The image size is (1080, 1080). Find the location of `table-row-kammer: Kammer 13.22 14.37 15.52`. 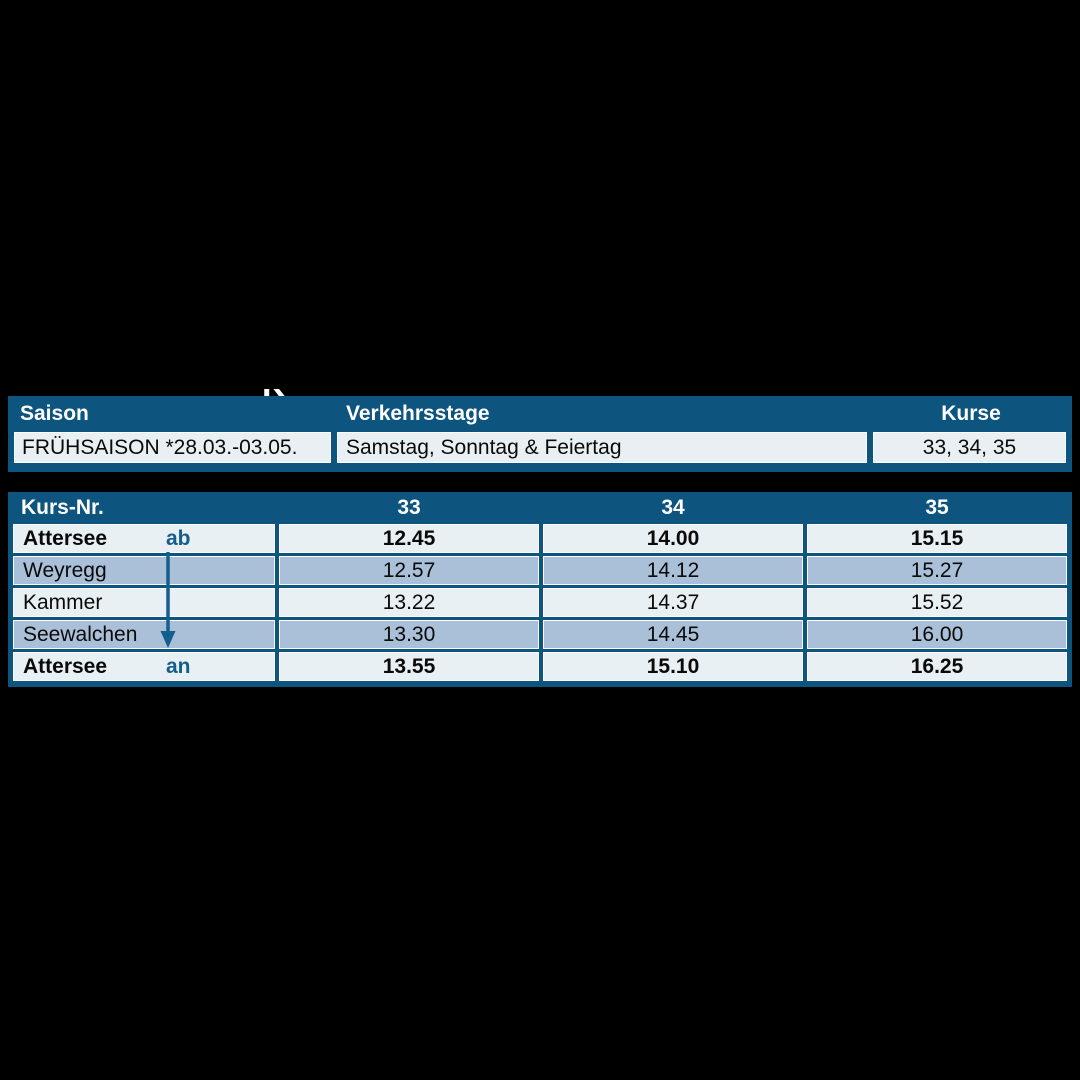

table-row-kammer: Kammer 13.22 14.37 15.52 is located at coordinates (540, 602).